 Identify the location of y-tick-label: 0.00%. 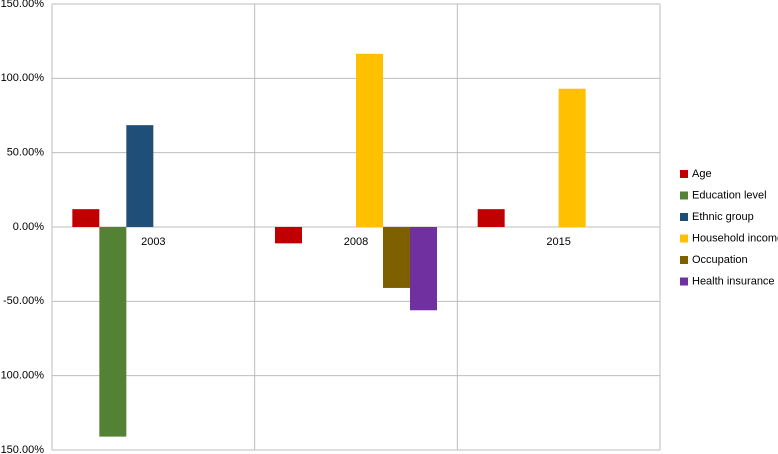
(28, 227).